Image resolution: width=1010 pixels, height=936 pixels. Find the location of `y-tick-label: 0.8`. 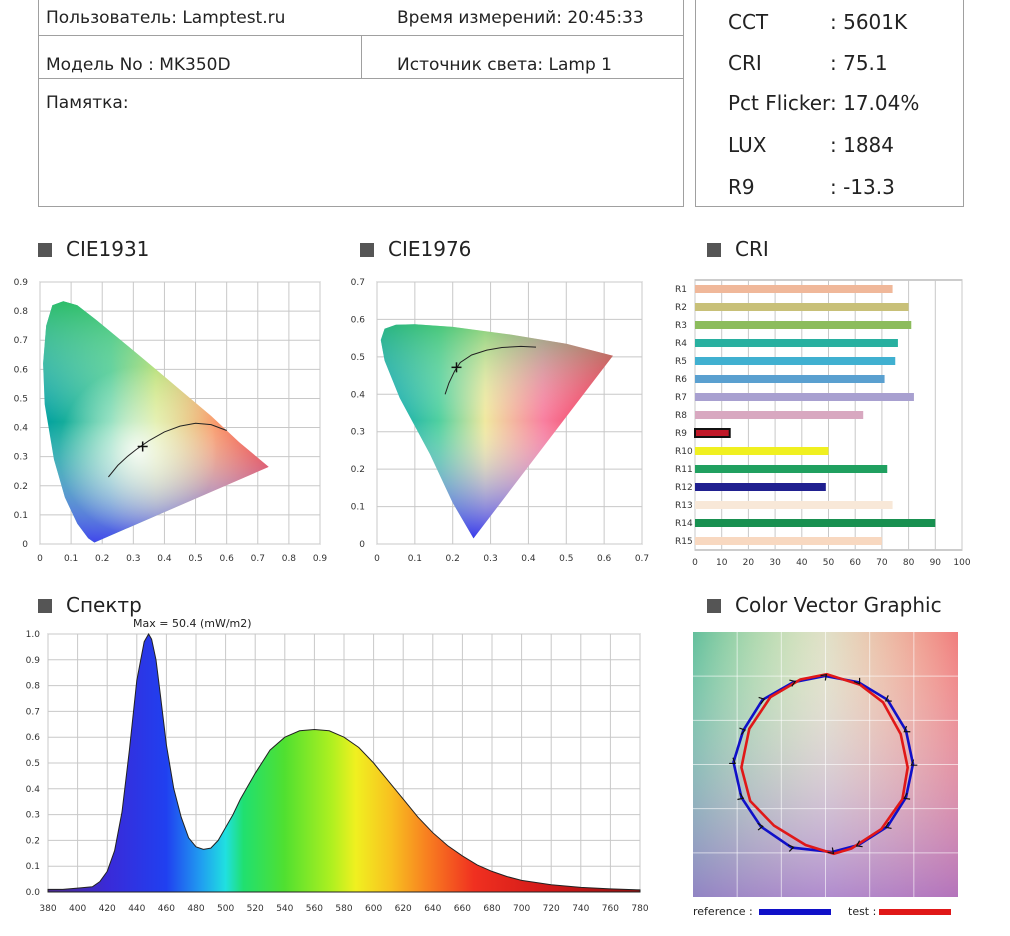

y-tick-label: 0.8 is located at coordinates (21, 312).